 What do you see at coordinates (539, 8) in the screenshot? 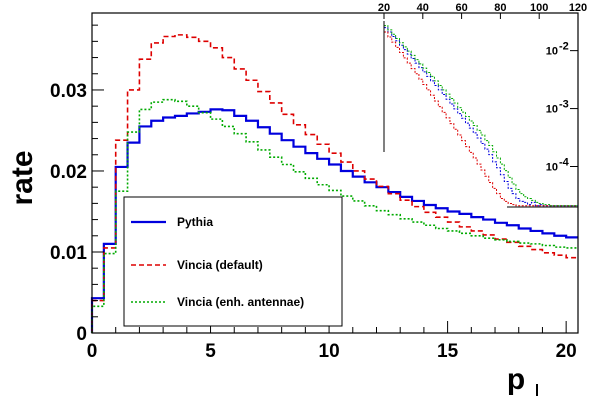
I see `inset-x-tick-label-4: 100` at bounding box center [539, 8].